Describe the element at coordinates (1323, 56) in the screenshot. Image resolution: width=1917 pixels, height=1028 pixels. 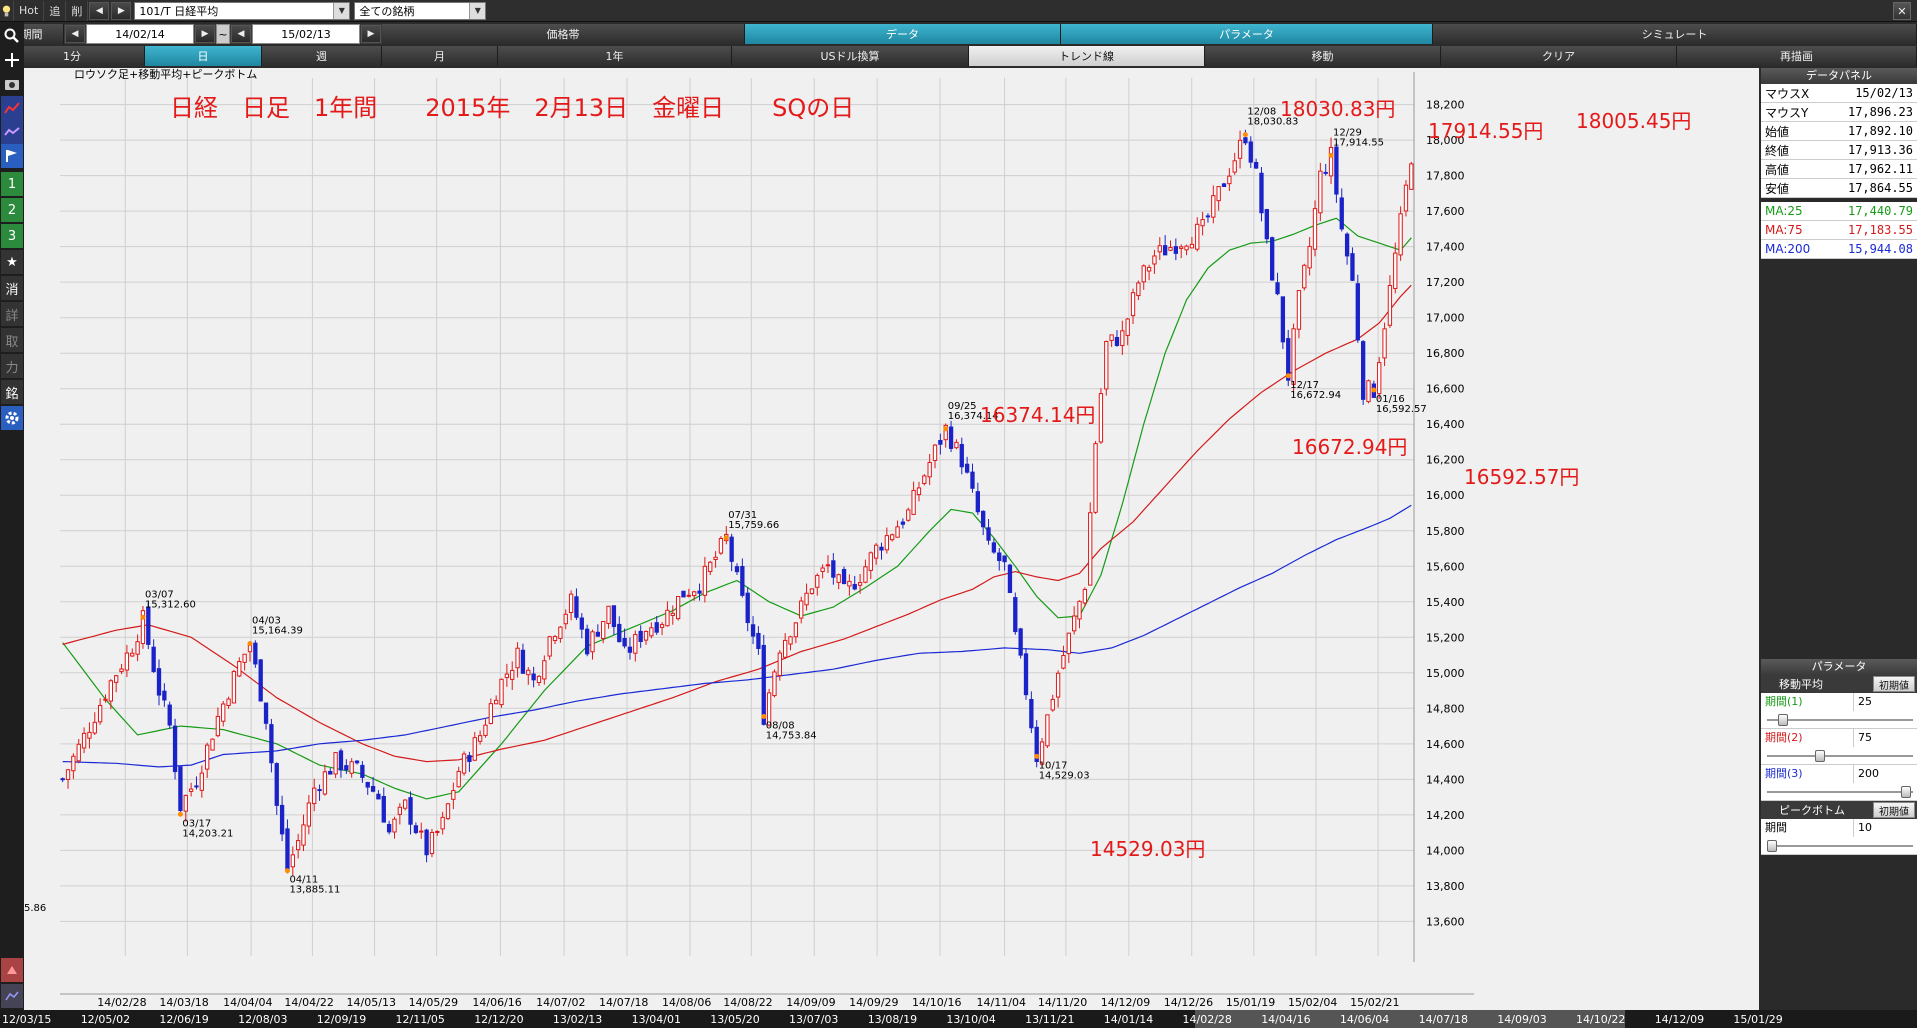
I see `tab-move: 移動` at that location.